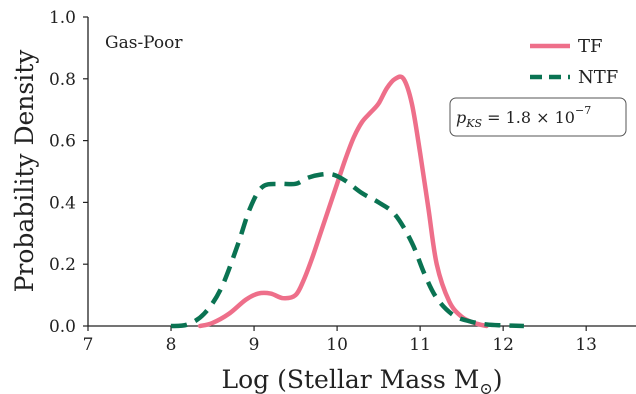 This screenshot has width=636, height=394. Describe the element at coordinates (62, 265) in the screenshot. I see `y-tick-label: 0.2` at that location.